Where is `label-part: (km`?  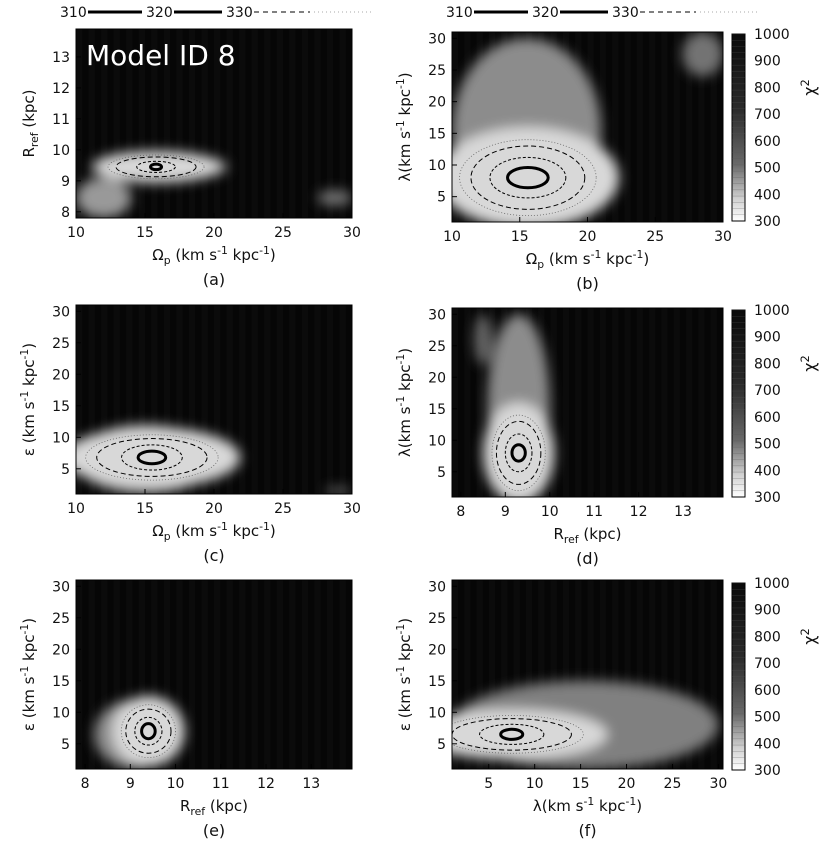
label-part: (km is located at coordinates (190, 255).